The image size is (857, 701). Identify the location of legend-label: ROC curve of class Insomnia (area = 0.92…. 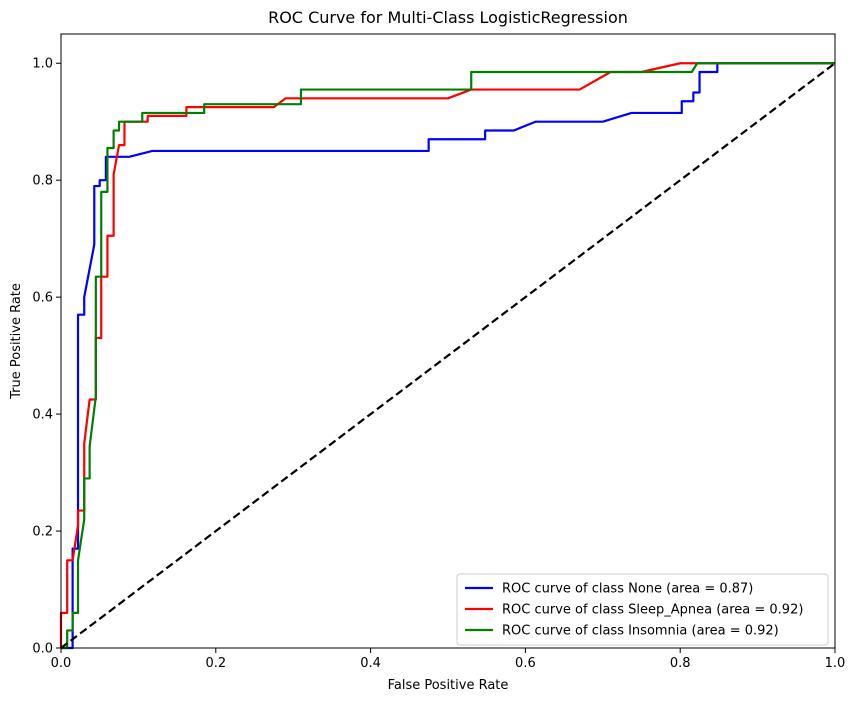
(640, 631).